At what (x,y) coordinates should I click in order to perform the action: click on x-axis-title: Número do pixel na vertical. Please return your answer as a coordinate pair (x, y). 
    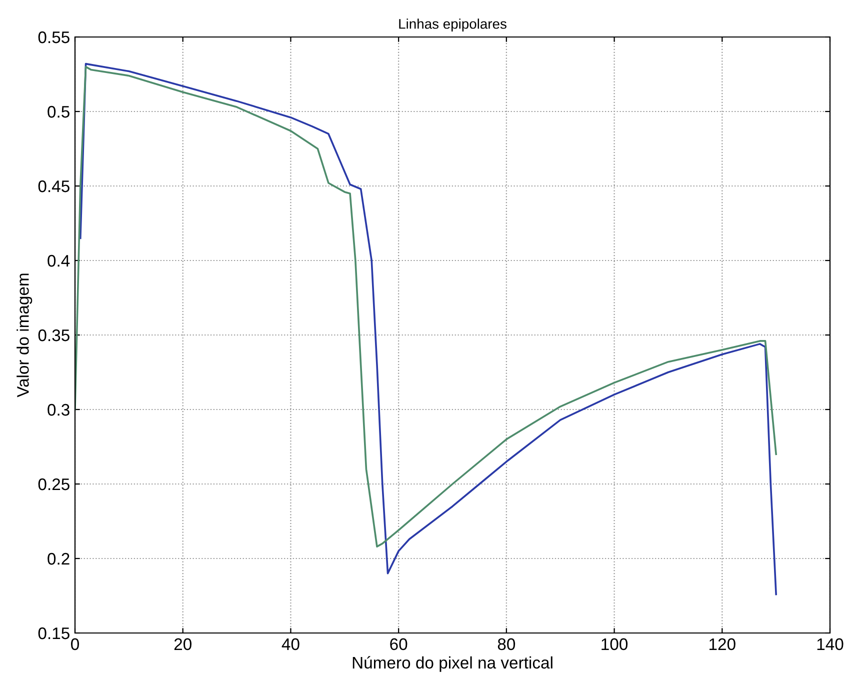
    Looking at the image, I should click on (452, 664).